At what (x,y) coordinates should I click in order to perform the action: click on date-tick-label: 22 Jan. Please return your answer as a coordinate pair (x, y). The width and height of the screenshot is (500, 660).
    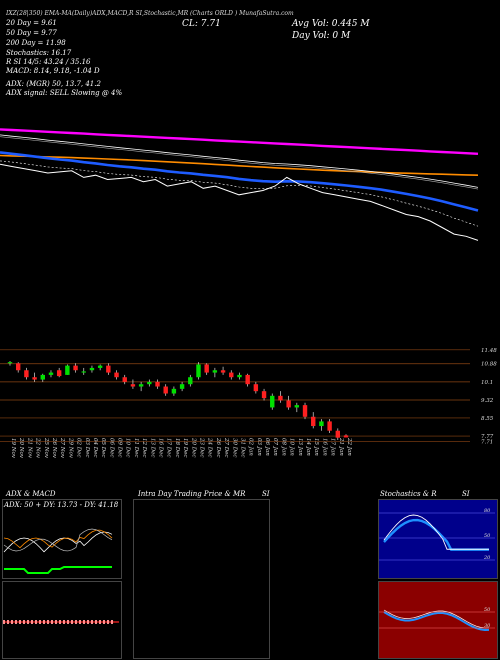
    Looking at the image, I should click on (349, 446).